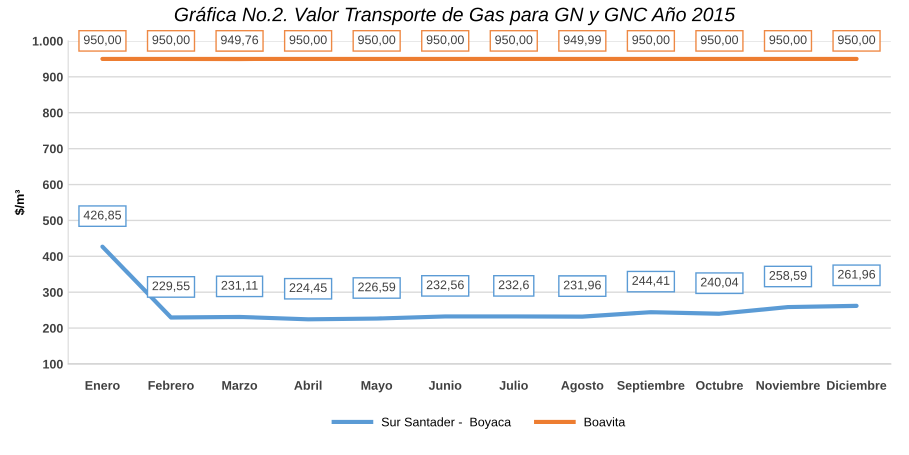  Describe the element at coordinates (377, 287) in the screenshot. I see `data-label: 226,59` at that location.